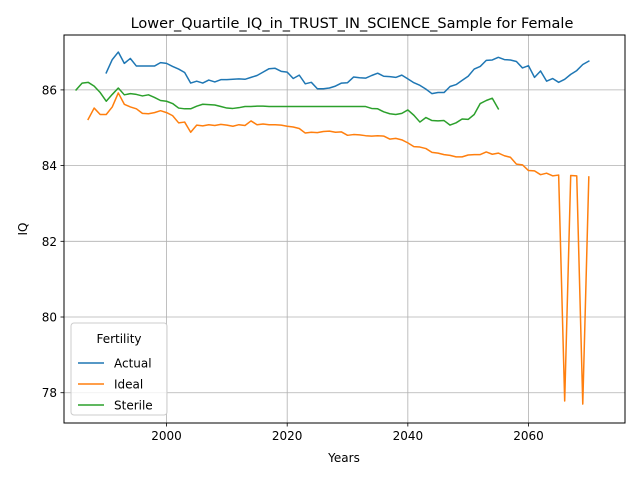  What do you see at coordinates (49, 393) in the screenshot?
I see `y-tick-label: 78` at bounding box center [49, 393].